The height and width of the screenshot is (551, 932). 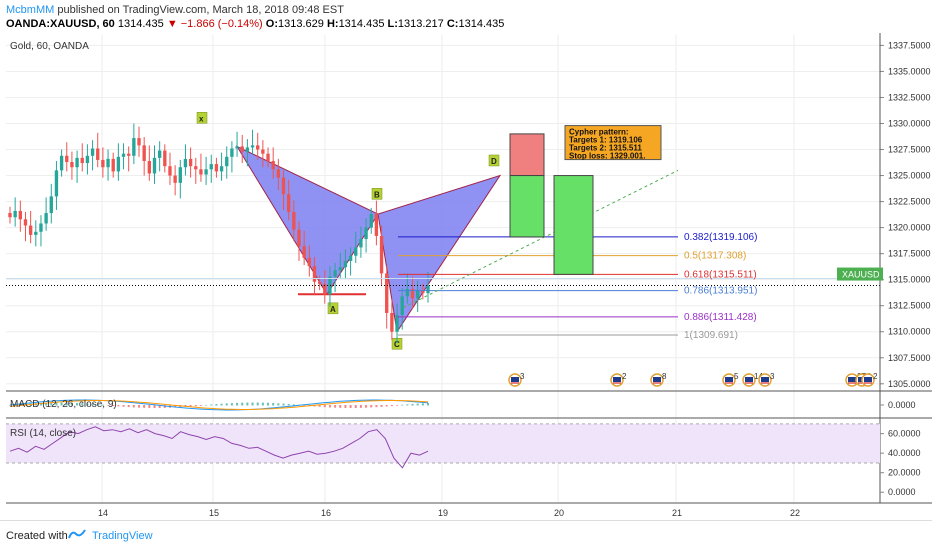 I want to click on signal-line, so click(x=219, y=405).